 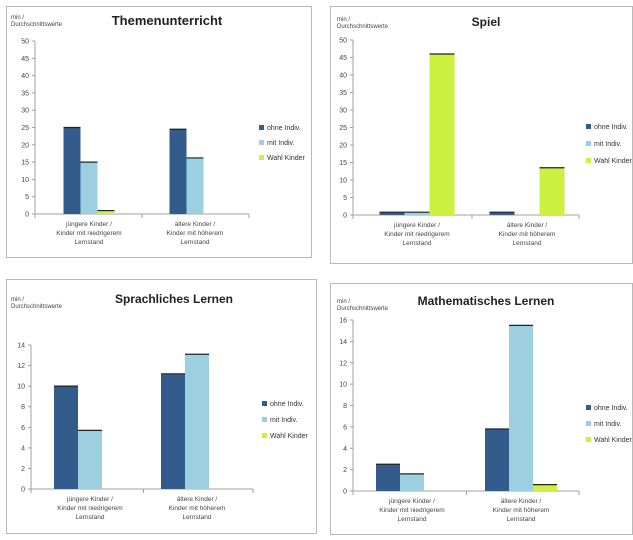 What do you see at coordinates (345, 470) in the screenshot?
I see `y-tick-label: 2` at bounding box center [345, 470].